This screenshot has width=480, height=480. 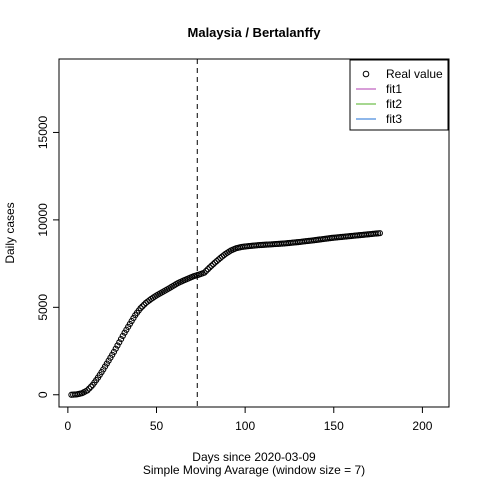 What do you see at coordinates (414, 74) in the screenshot?
I see `legend-label-real-value: Real value` at bounding box center [414, 74].